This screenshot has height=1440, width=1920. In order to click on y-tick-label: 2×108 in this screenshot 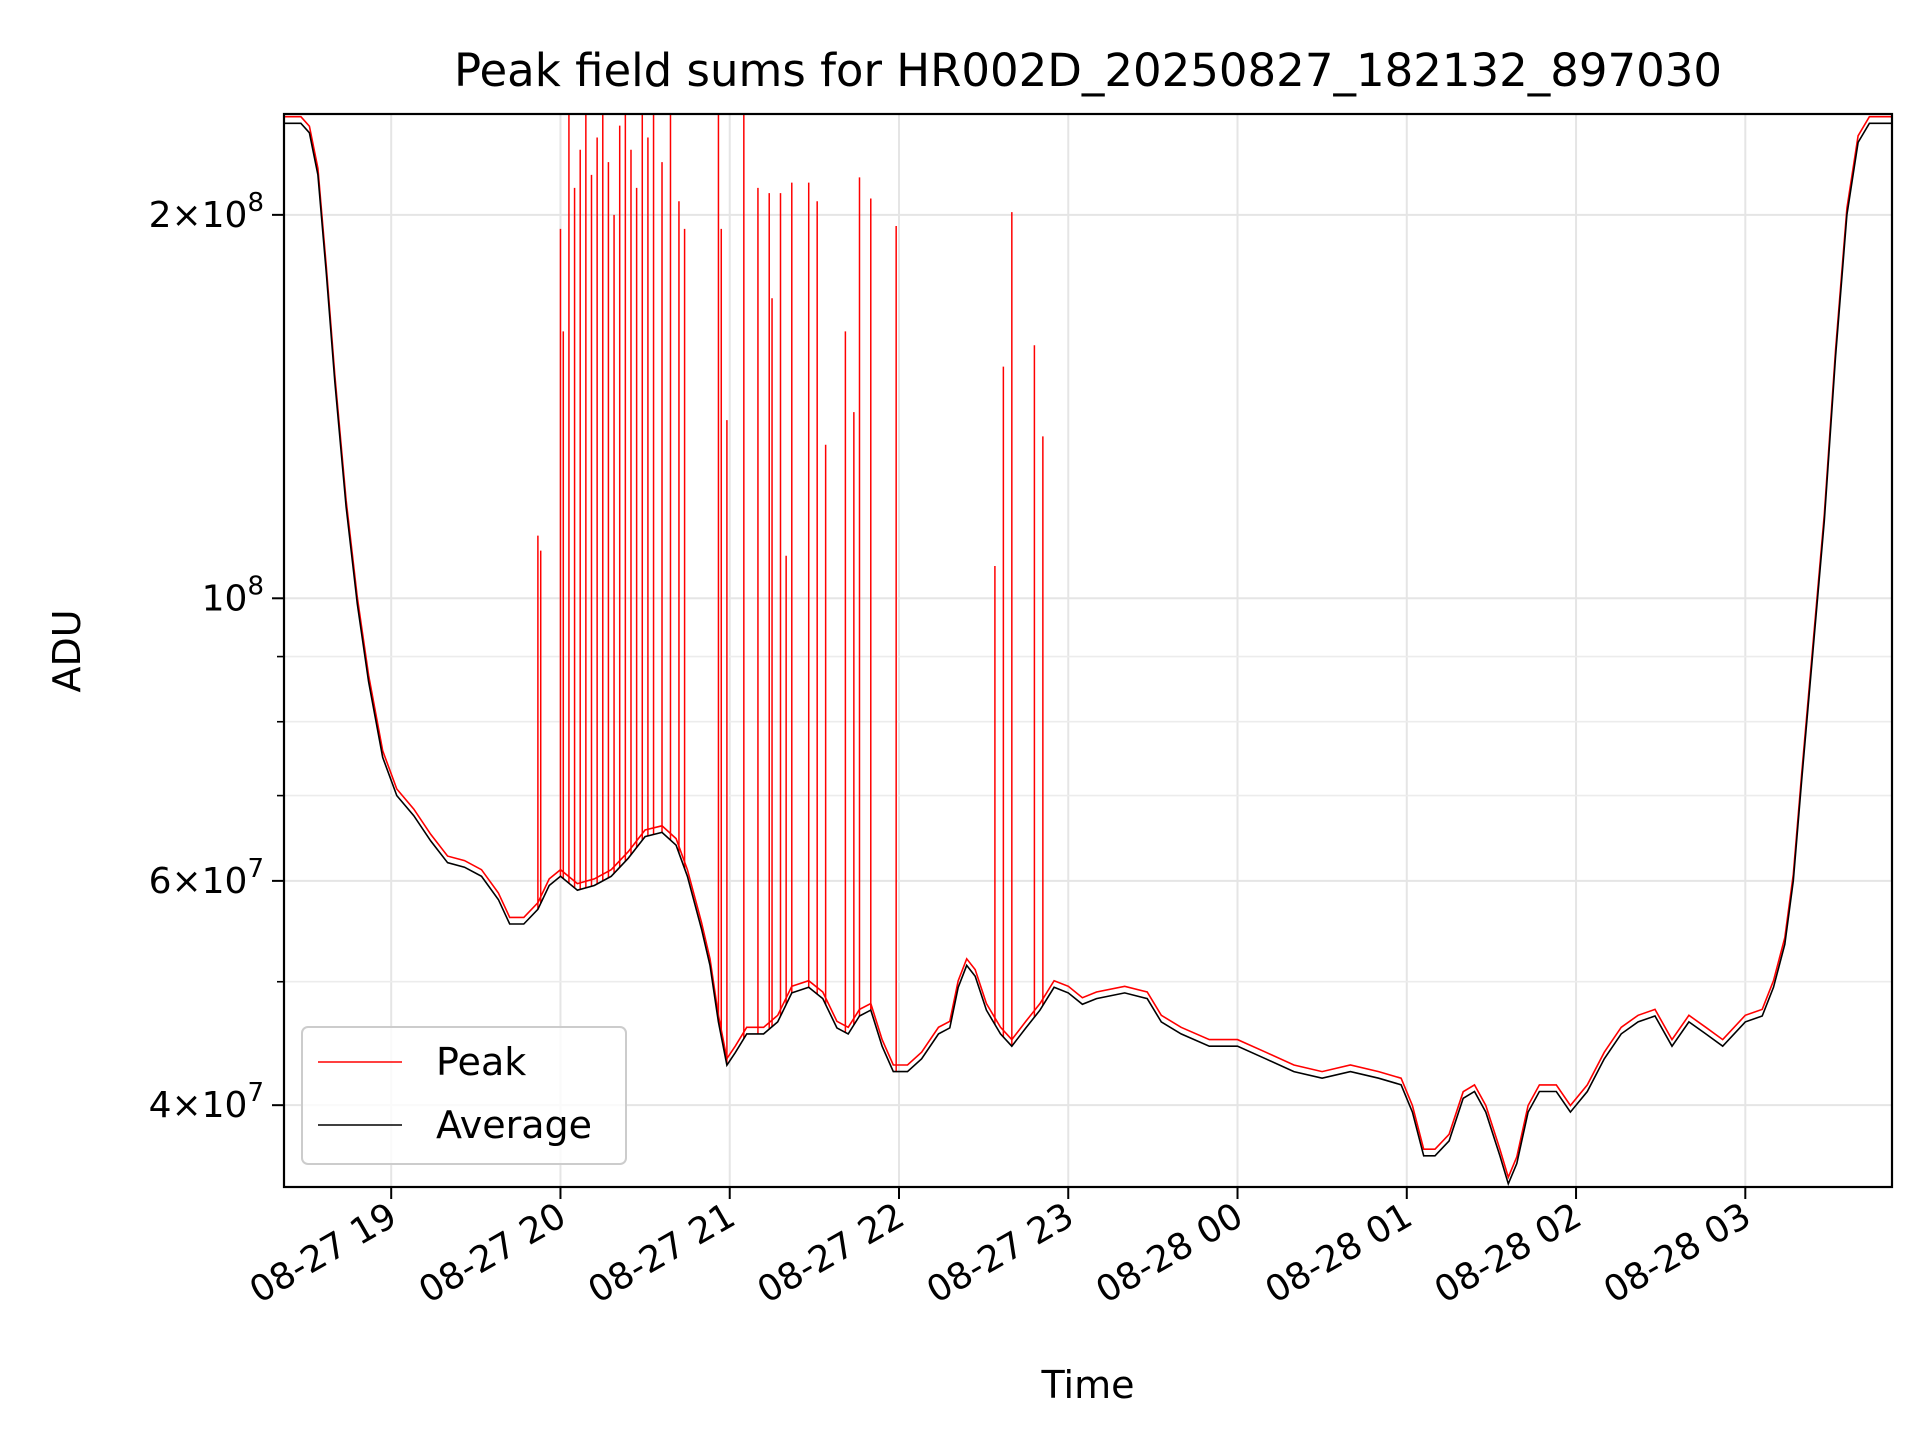, I will do `click(206, 212)`.